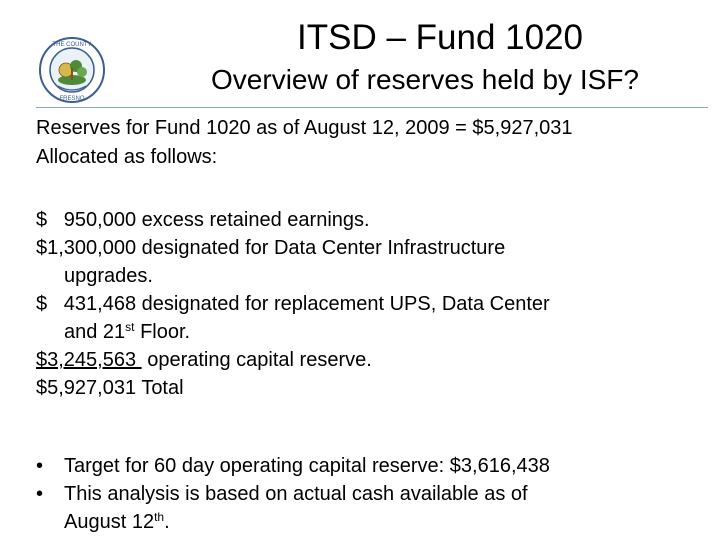 The image size is (720, 540). I want to click on slide-title: ITSD – Fund 1020, so click(440, 37).